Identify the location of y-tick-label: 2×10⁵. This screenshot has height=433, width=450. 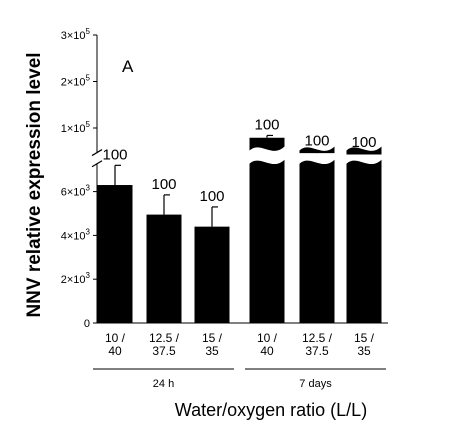
(76, 81).